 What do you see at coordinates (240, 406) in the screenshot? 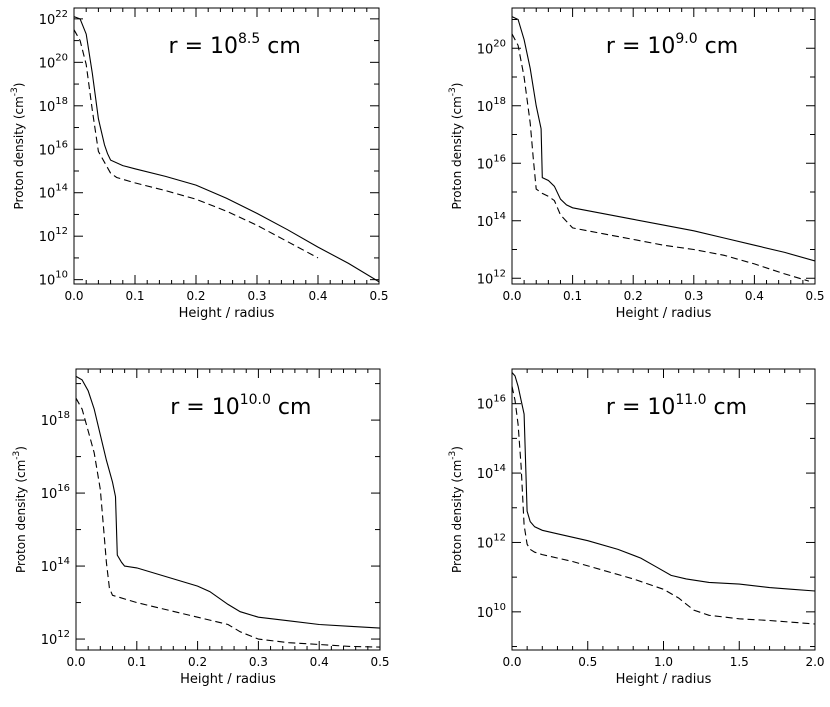
I see `radius-annotation: r = 1010.0 cm` at bounding box center [240, 406].